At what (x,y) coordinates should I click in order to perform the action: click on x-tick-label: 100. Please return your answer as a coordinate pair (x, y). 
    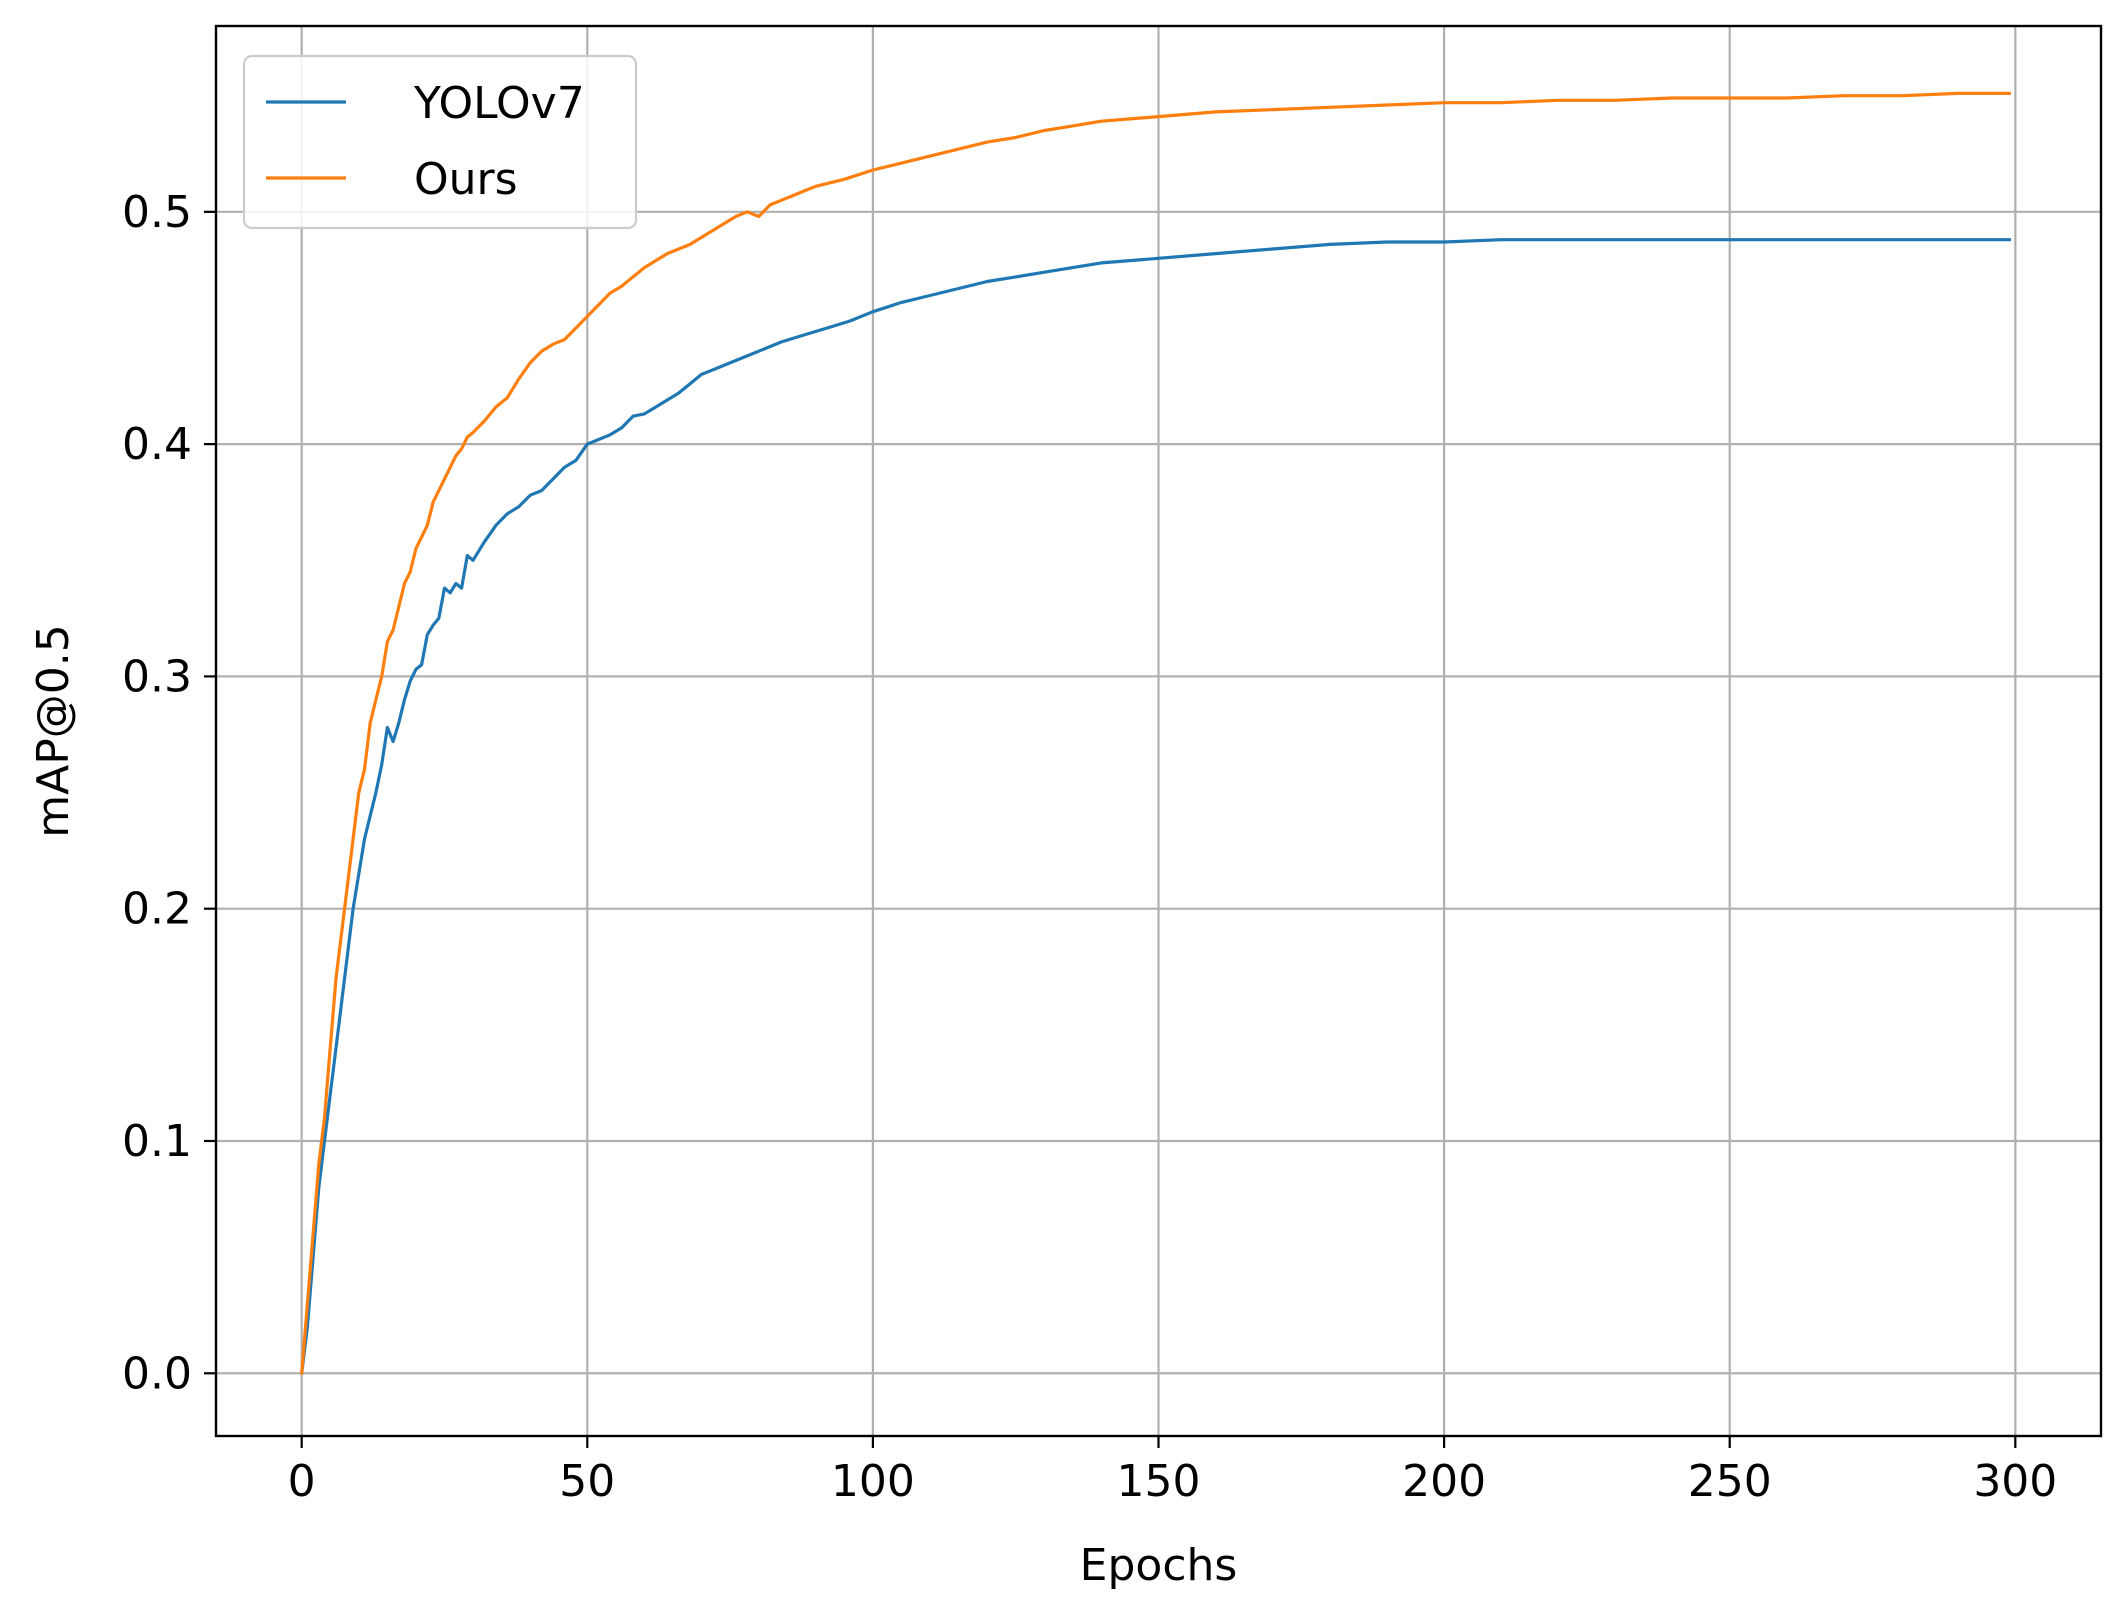
    Looking at the image, I should click on (873, 1481).